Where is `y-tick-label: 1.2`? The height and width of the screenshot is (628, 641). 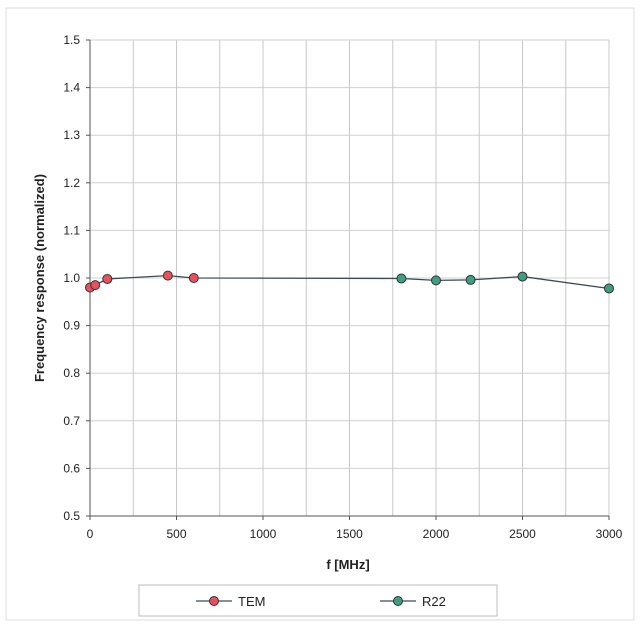
y-tick-label: 1.2 is located at coordinates (71, 183).